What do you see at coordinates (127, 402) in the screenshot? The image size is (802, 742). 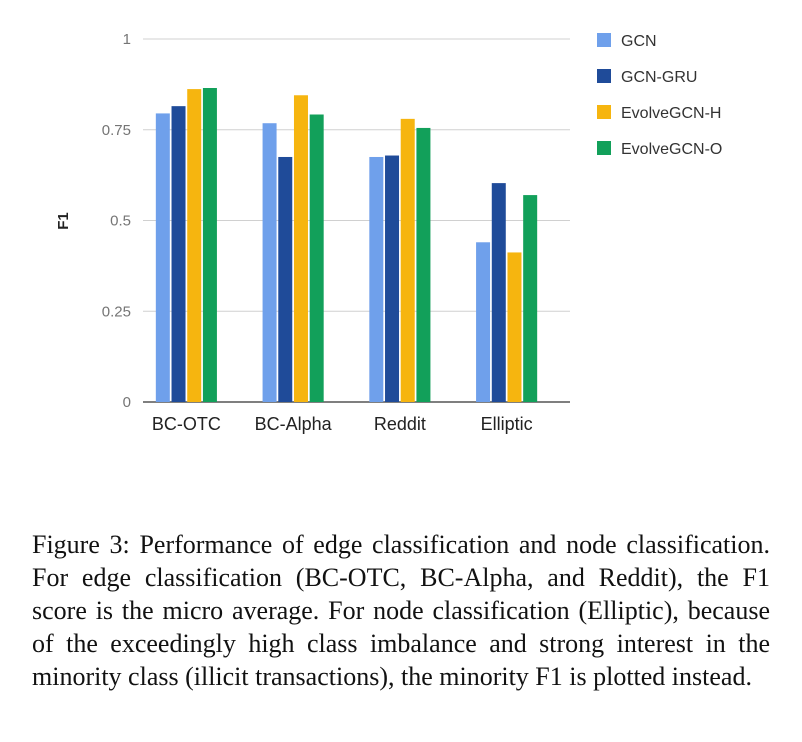 I see `y-tick-label: 0` at bounding box center [127, 402].